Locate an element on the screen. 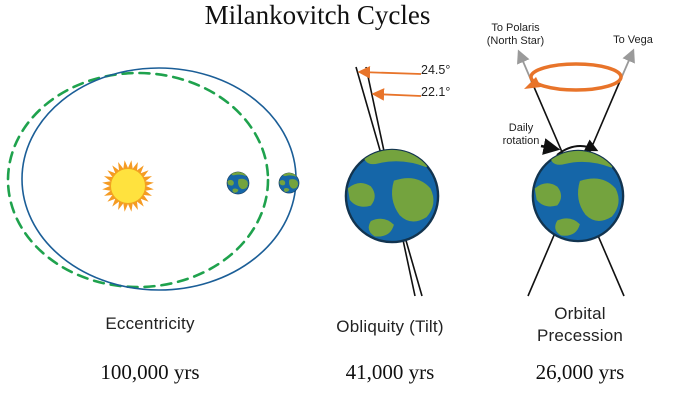 The width and height of the screenshot is (682, 406). to-polaris-label: To Polaris (North Star) is located at coordinates (515, 35).